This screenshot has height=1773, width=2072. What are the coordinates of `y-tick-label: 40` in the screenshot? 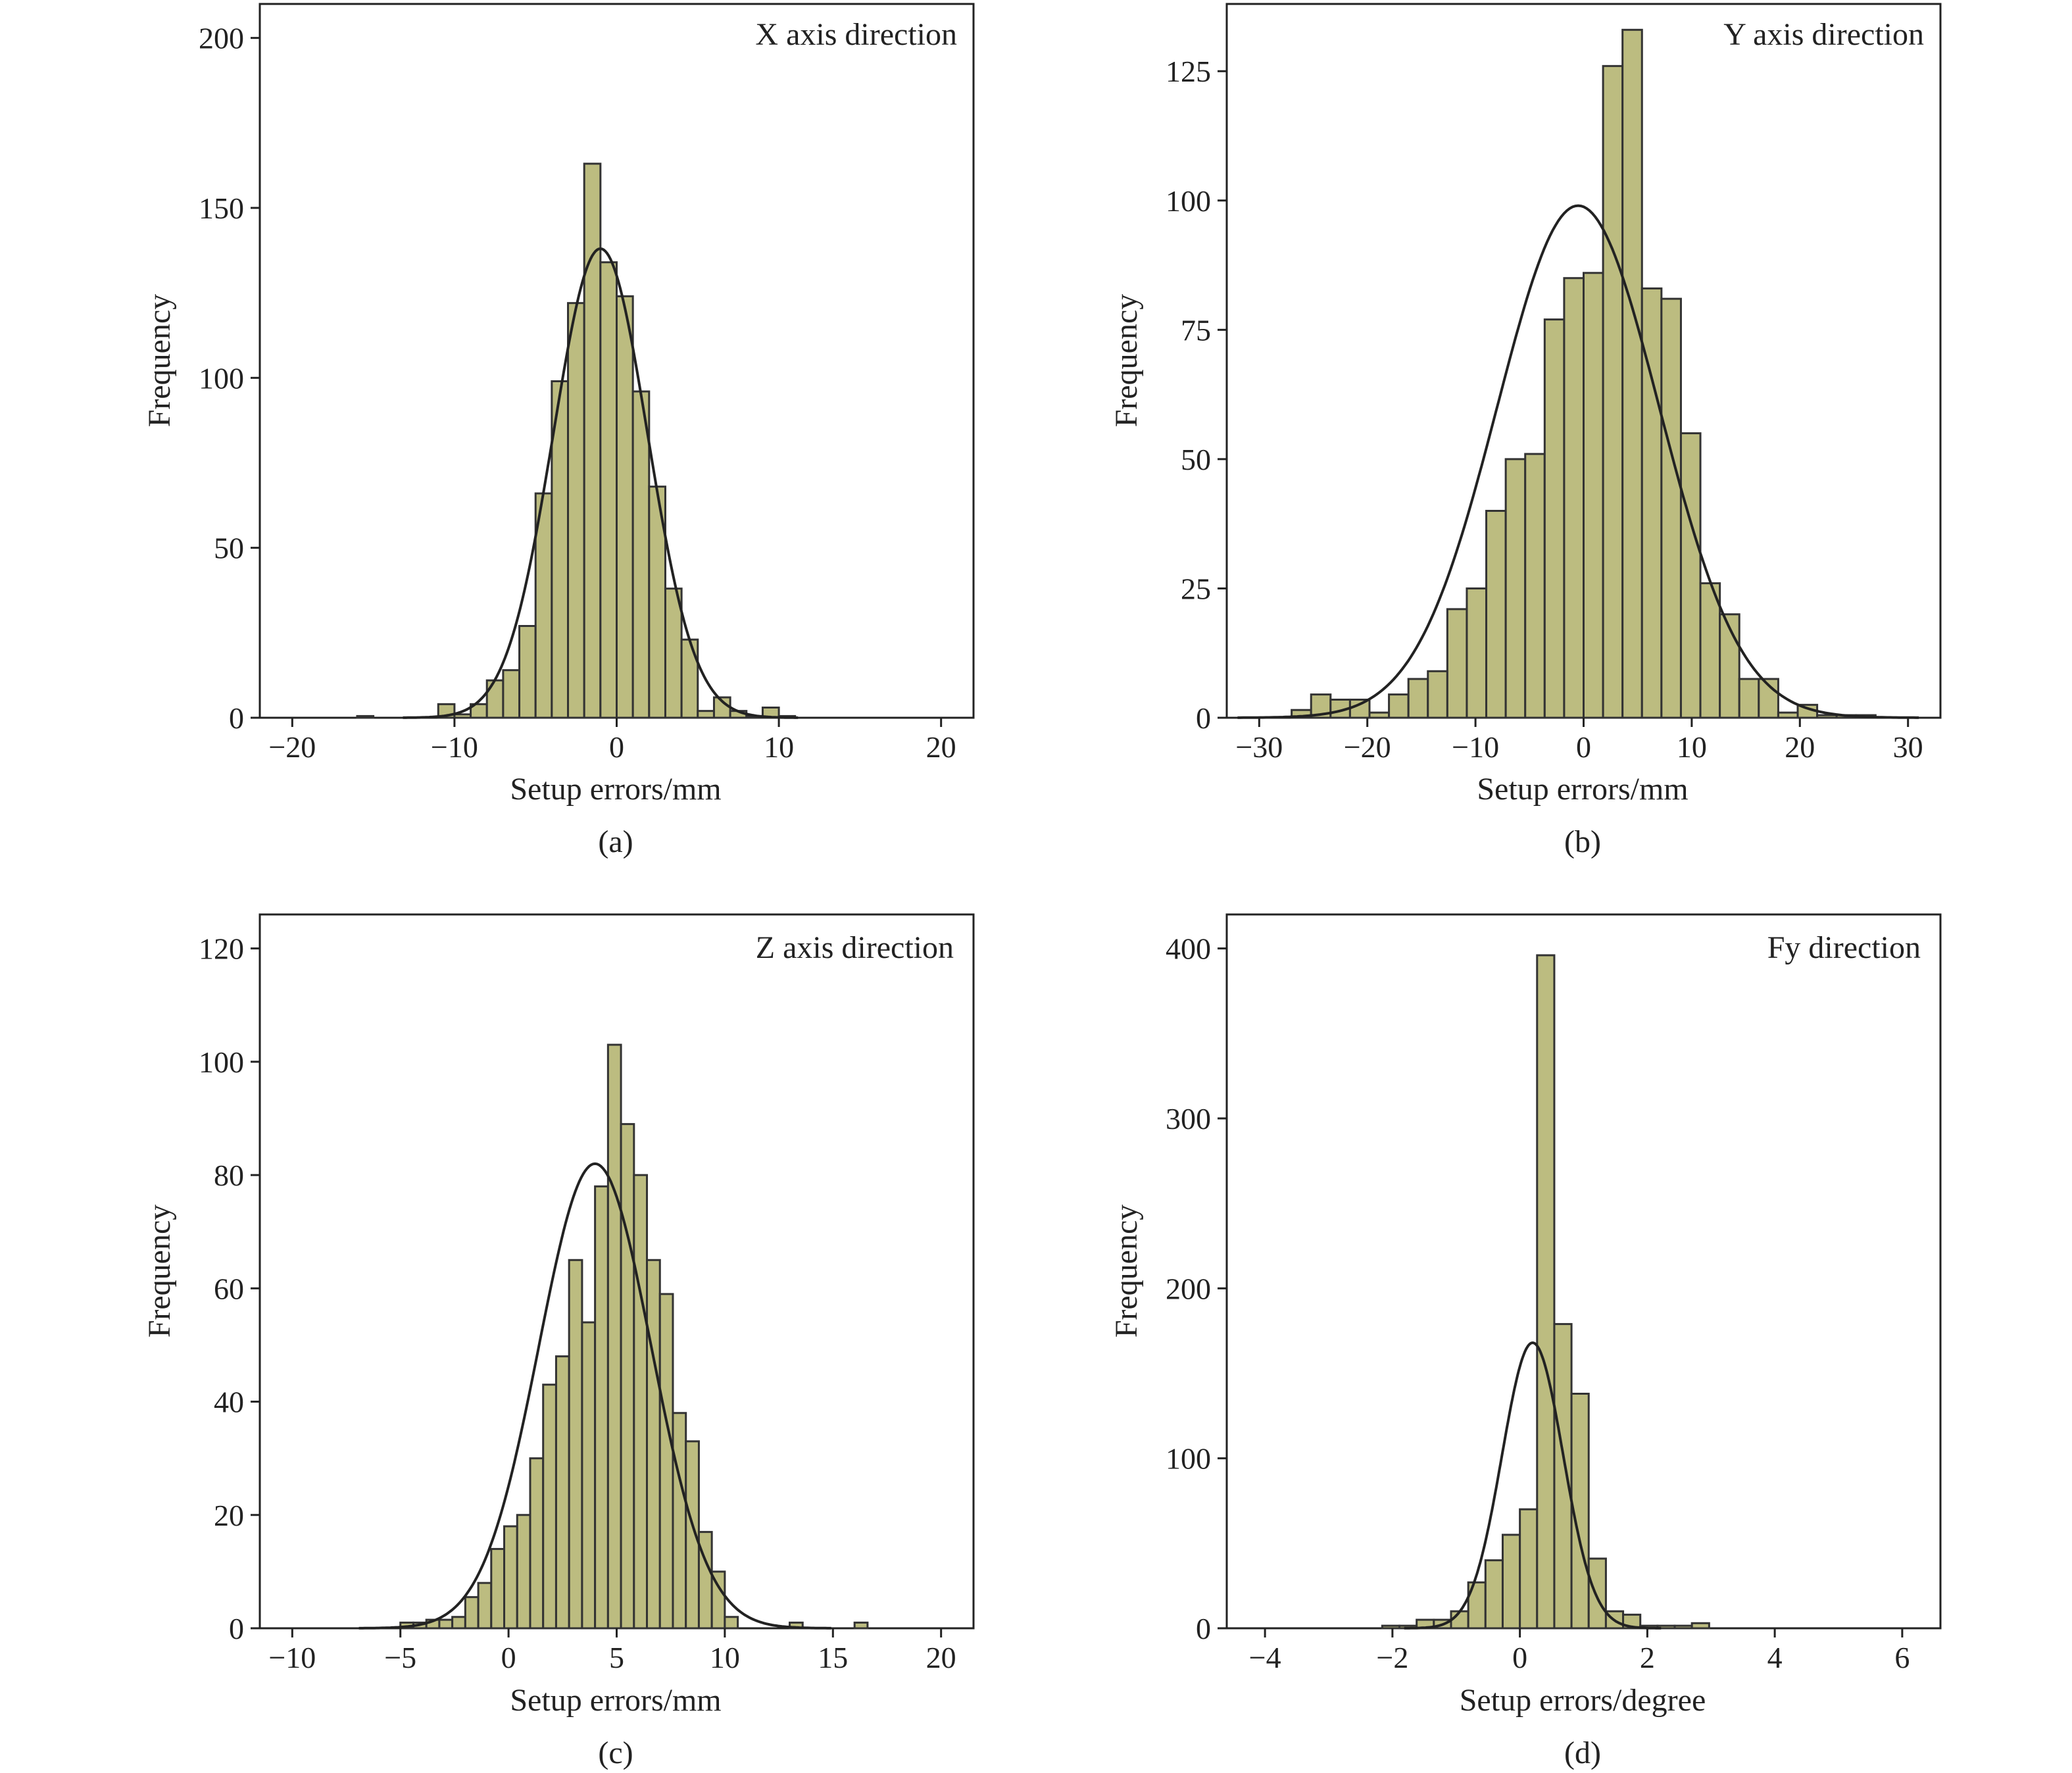 It's located at (229, 1402).